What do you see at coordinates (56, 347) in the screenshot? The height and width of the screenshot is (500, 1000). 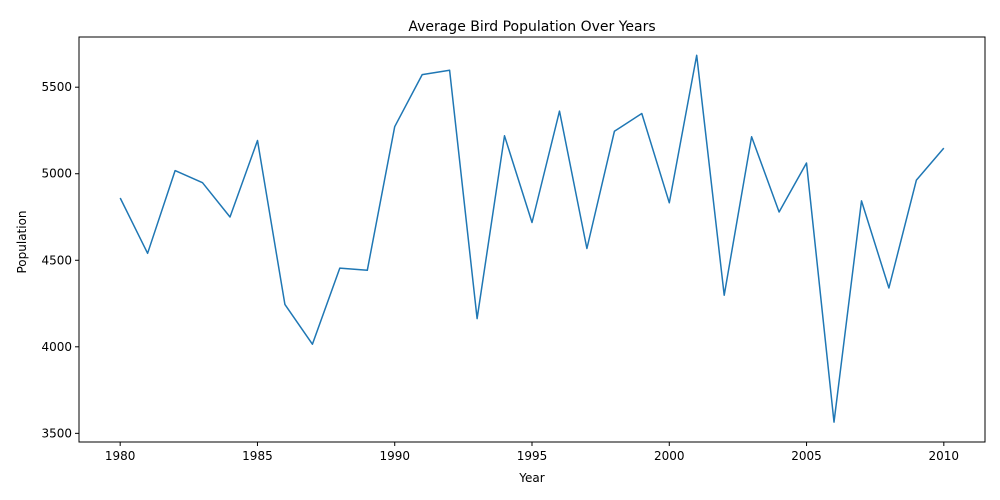 I see `y-tick-label: 4000` at bounding box center [56, 347].